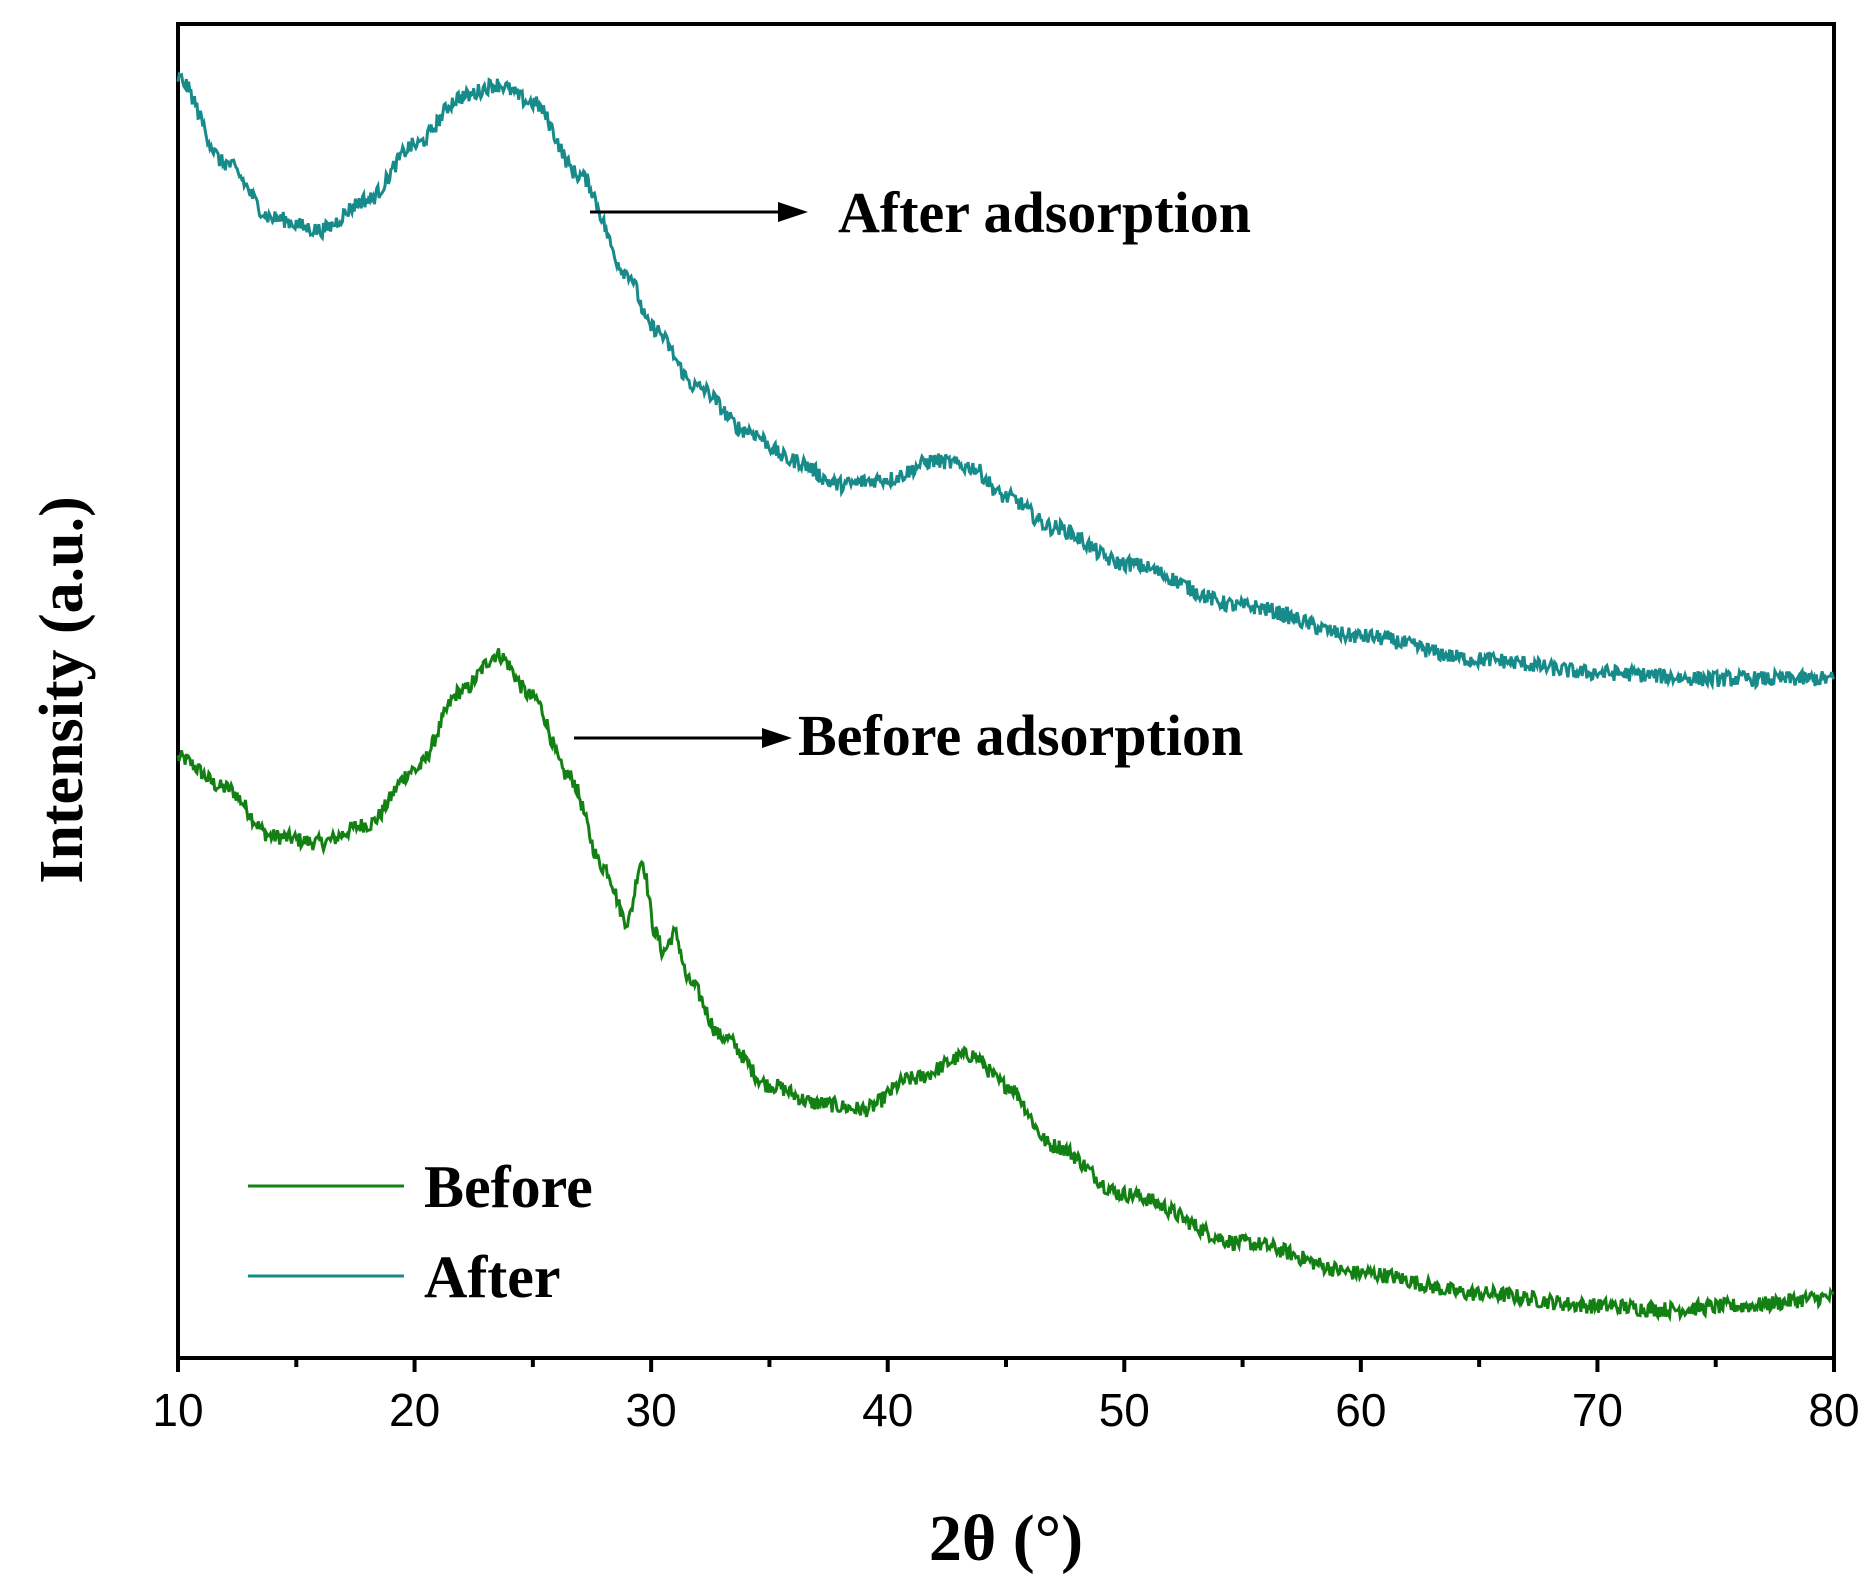  Describe the element at coordinates (1006, 1365) in the screenshot. I see `x-axis-ticks` at that location.